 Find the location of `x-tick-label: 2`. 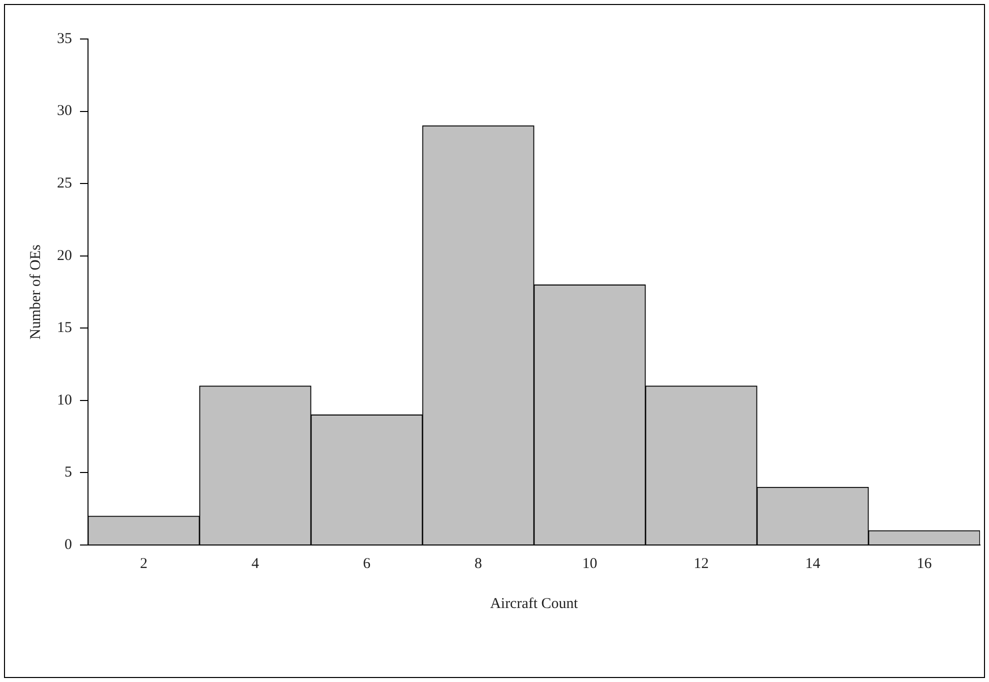

x-tick-label: 2 is located at coordinates (144, 564).